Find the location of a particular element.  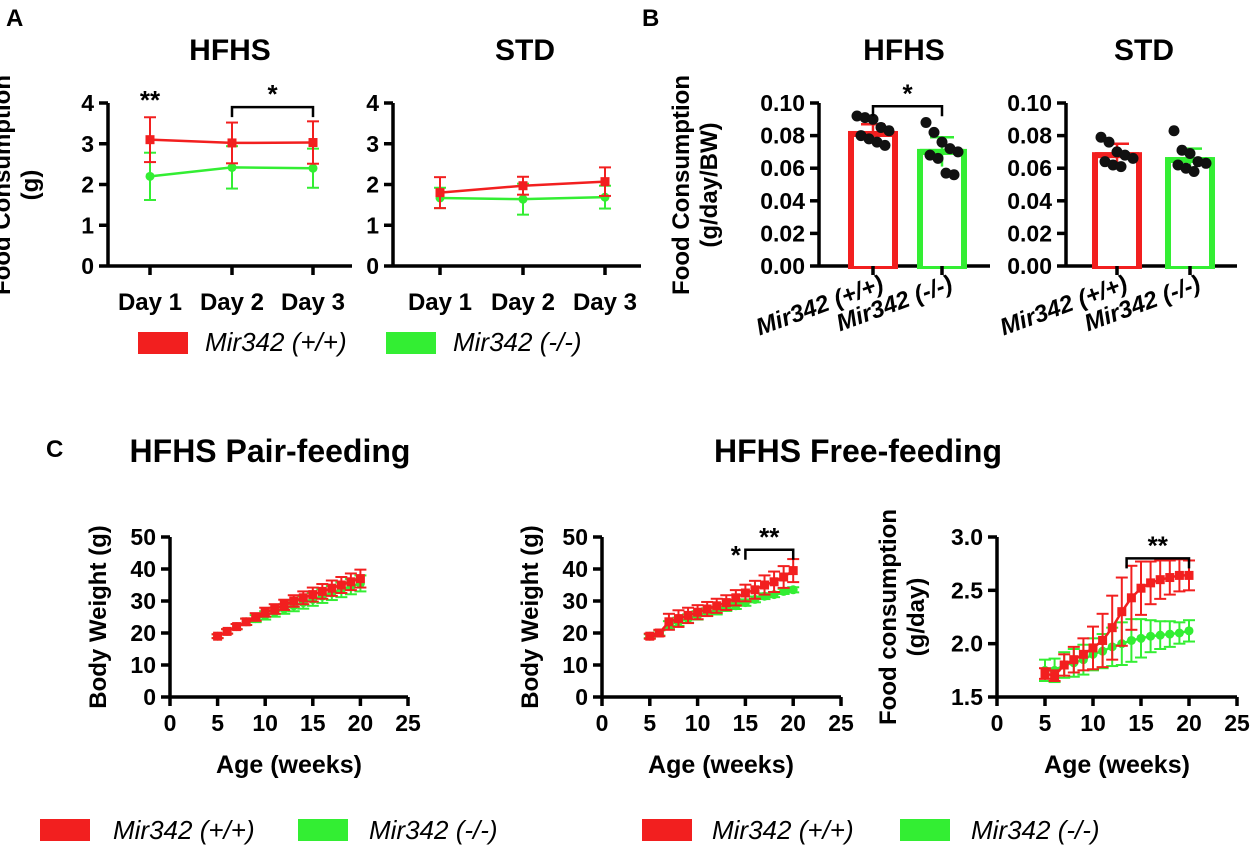

y-axis-label: Food Consumption(g/day/BW) is located at coordinates (695, 185).